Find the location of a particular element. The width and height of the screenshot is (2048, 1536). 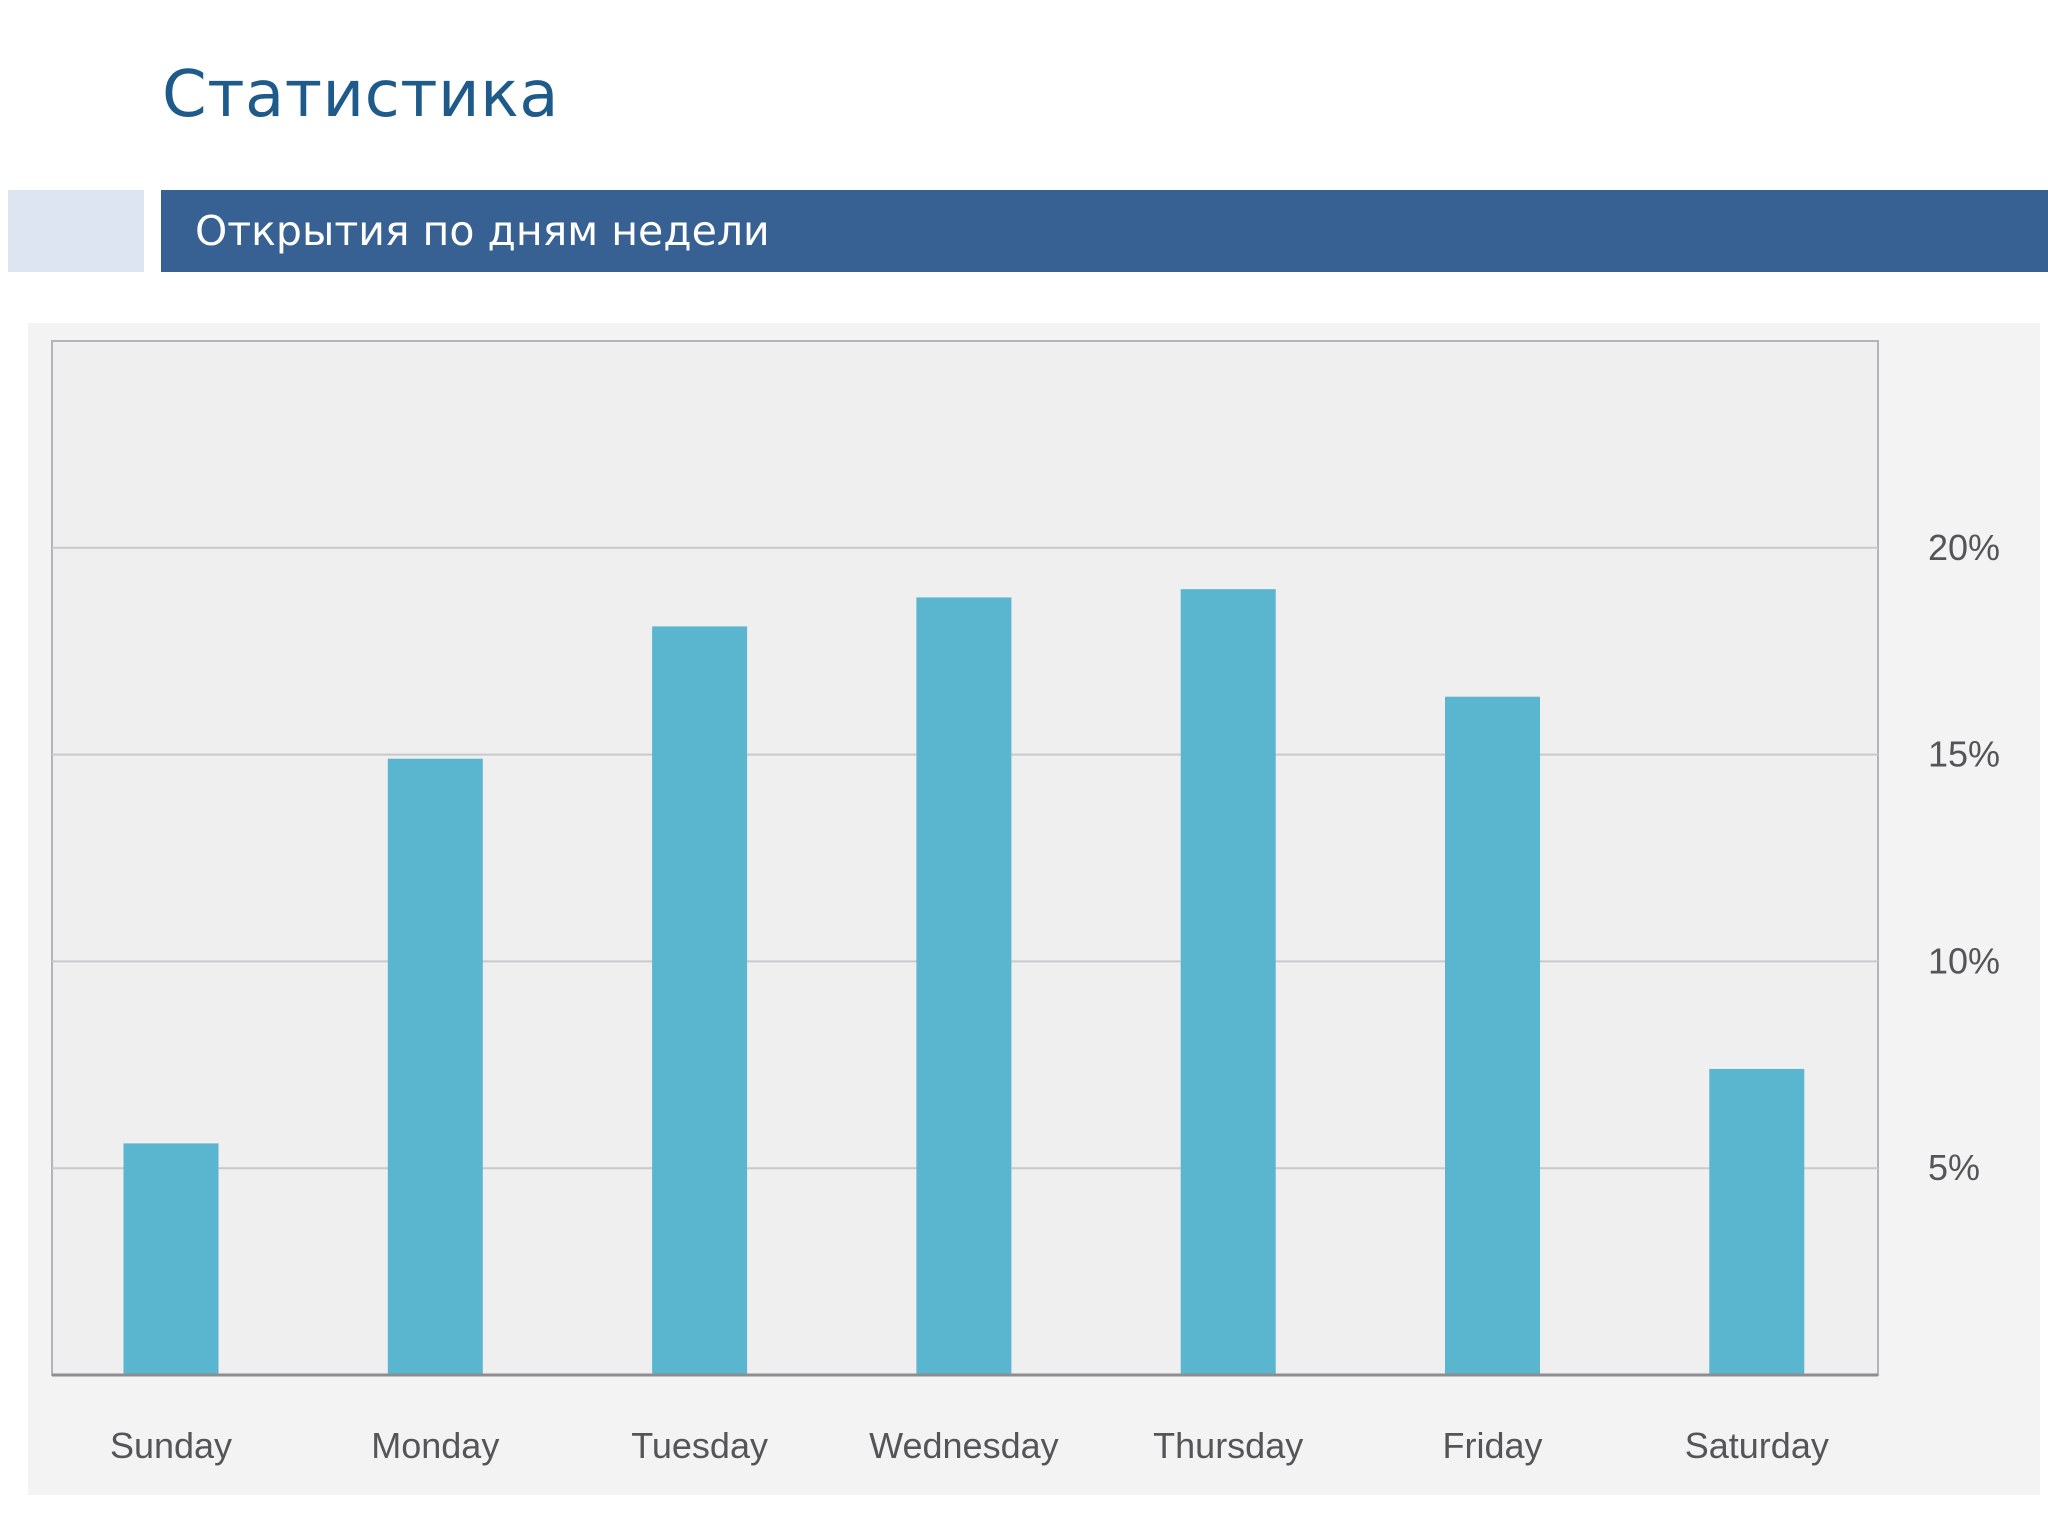

header-accent-block is located at coordinates (76, 231).